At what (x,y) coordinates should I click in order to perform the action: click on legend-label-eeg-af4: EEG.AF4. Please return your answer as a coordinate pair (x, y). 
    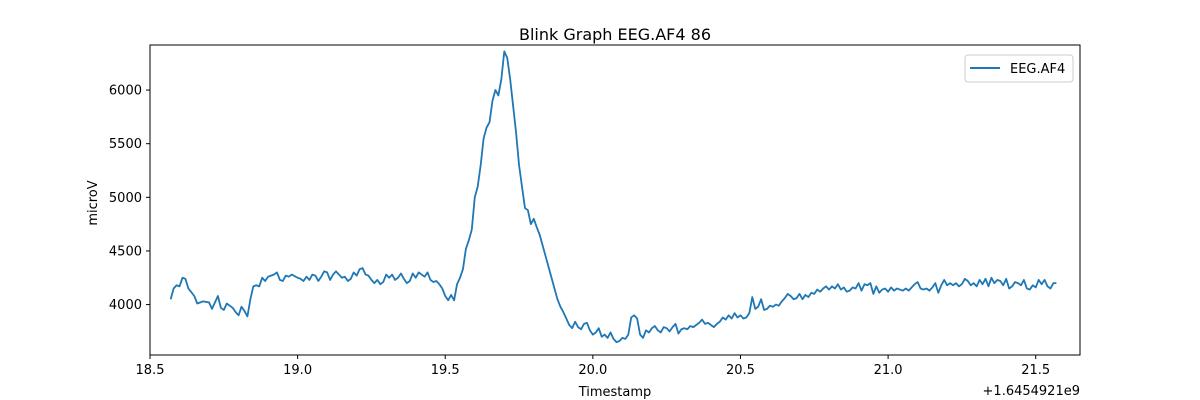
    Looking at the image, I should click on (1037, 69).